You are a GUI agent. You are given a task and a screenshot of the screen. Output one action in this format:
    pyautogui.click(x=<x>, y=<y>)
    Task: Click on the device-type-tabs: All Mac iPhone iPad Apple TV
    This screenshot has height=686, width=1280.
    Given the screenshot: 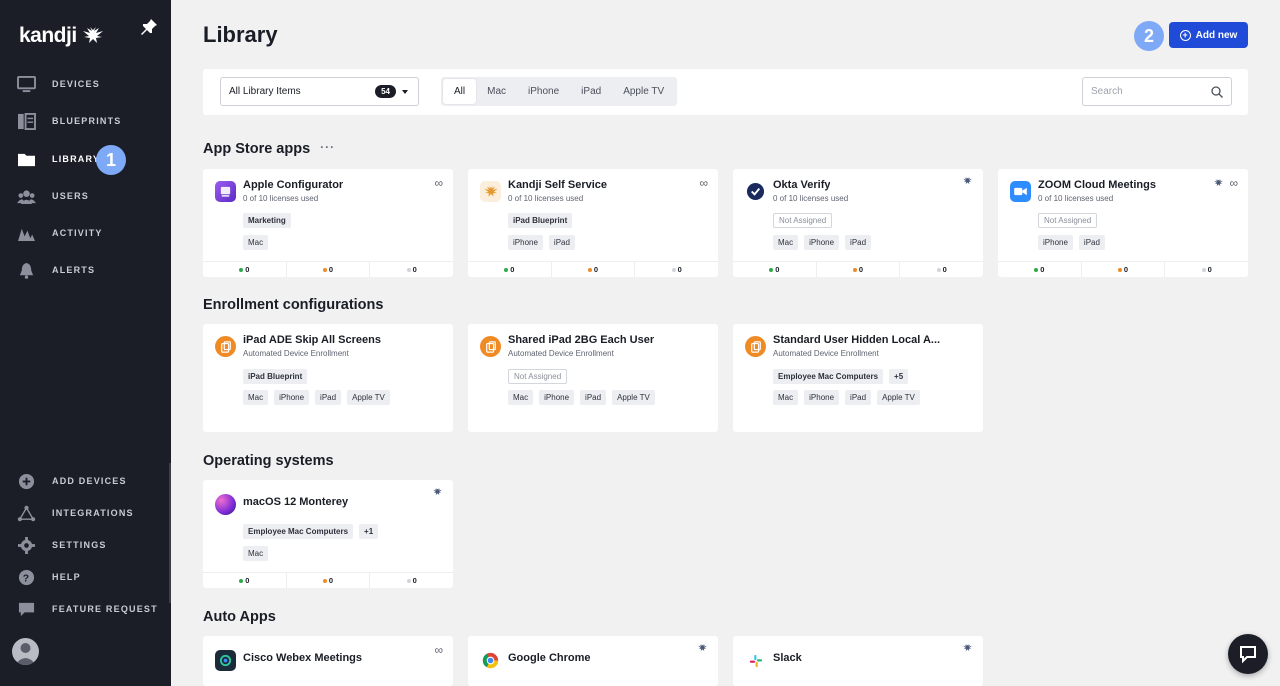 What is the action you would take?
    pyautogui.click(x=559, y=91)
    